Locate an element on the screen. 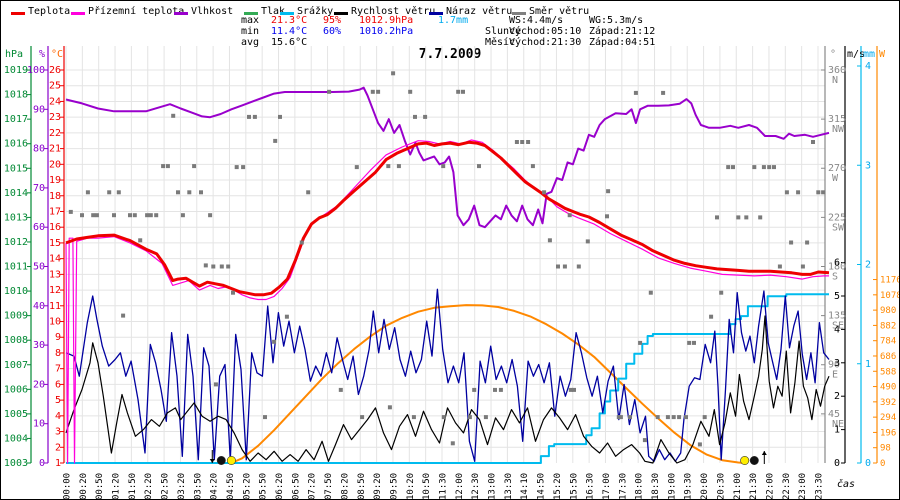  svg-text: čas is located at coordinates (846, 484).